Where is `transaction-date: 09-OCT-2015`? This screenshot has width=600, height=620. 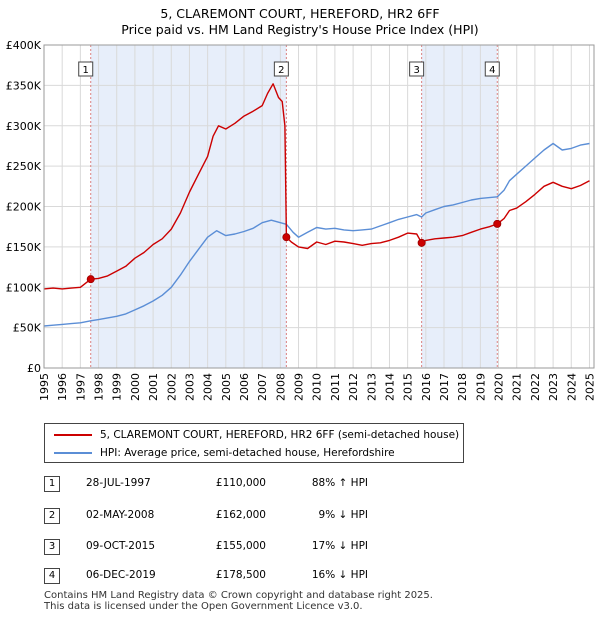
transaction-date: 09-OCT-2015 is located at coordinates (120, 546).